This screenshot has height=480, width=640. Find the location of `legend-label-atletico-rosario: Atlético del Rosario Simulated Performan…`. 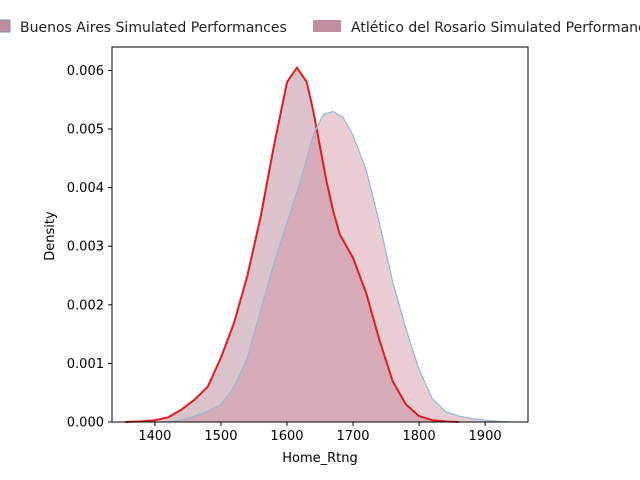

legend-label-atletico-rosario: Atlético del Rosario Simulated Performan… is located at coordinates (495, 28).